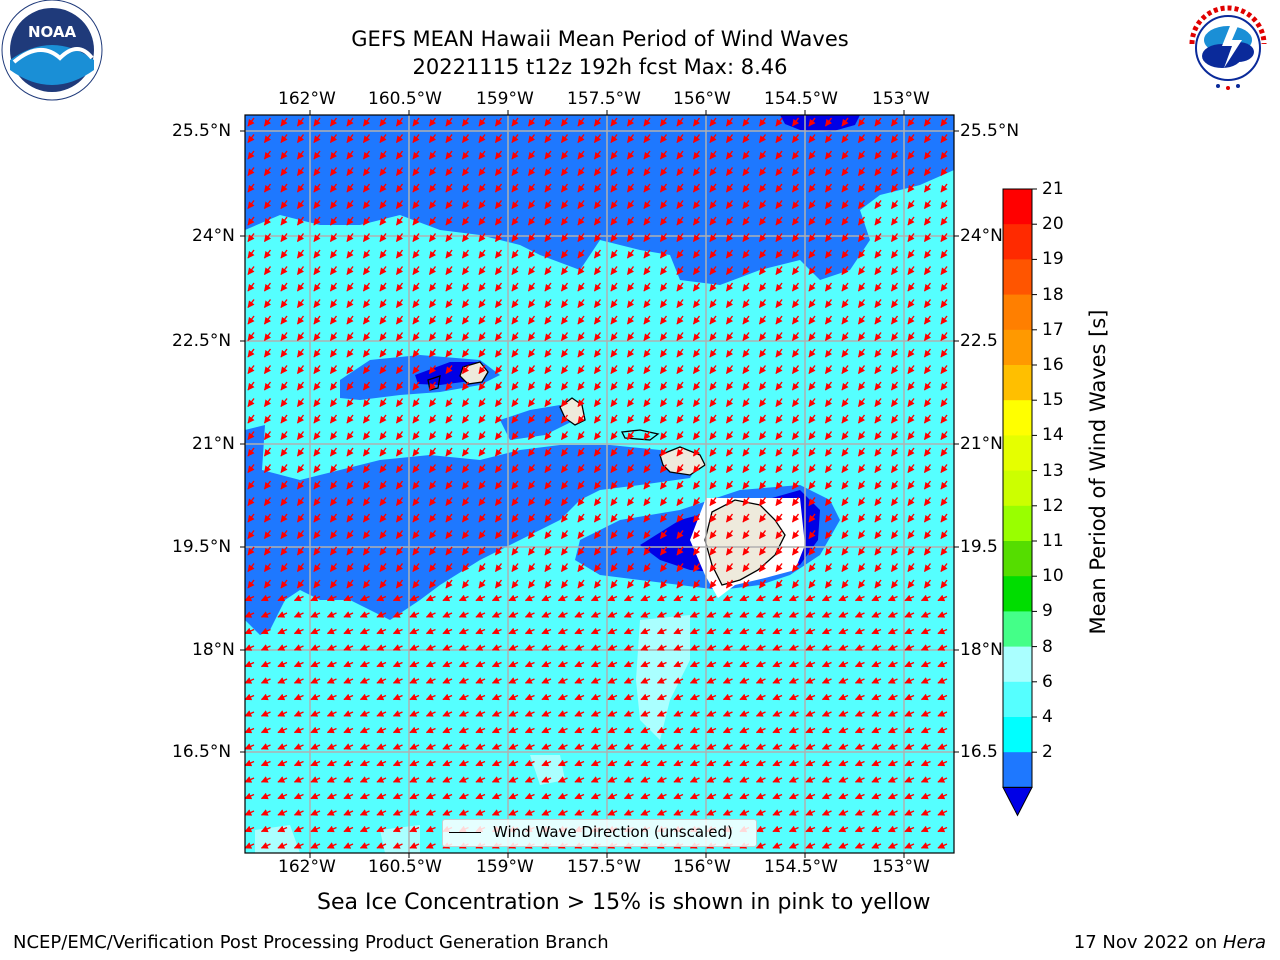 The image size is (1280, 960). What do you see at coordinates (213, 236) in the screenshot?
I see `lat-label-left-1: 24°N` at bounding box center [213, 236].